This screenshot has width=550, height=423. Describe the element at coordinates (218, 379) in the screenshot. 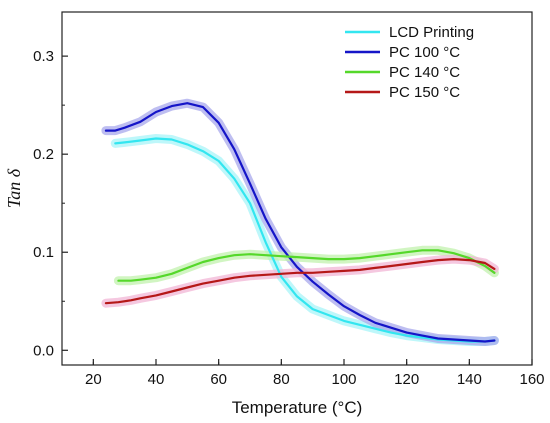

I see `x-tick-label: 60` at that location.